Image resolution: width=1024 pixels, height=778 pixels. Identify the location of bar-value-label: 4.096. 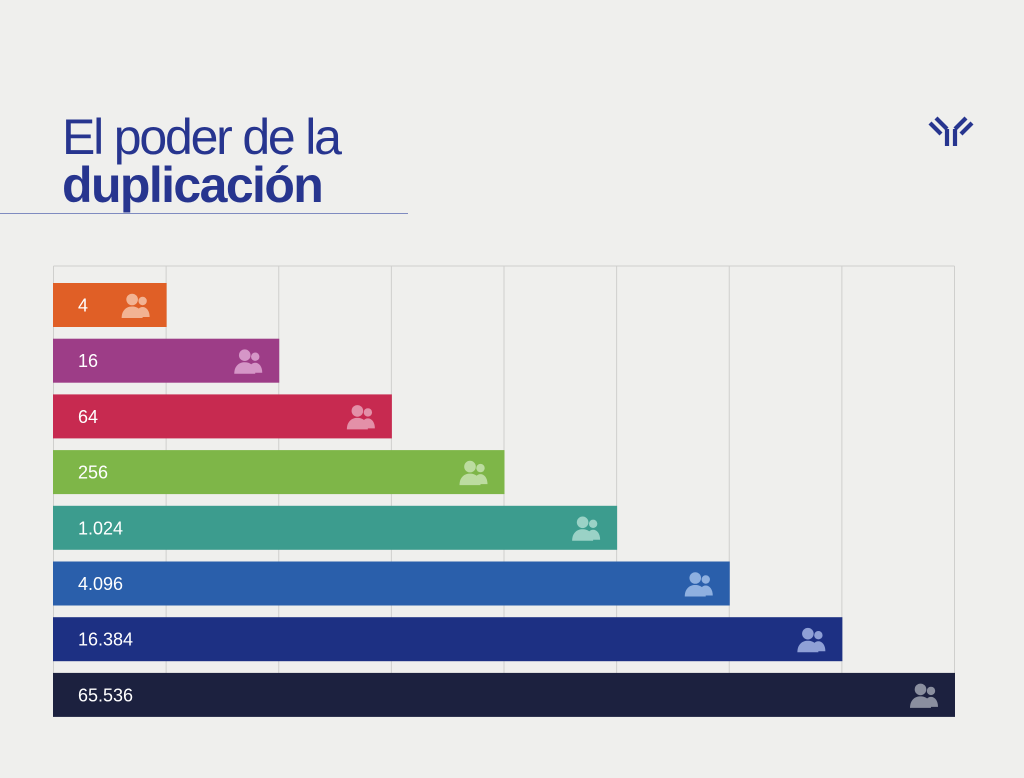
(100, 584).